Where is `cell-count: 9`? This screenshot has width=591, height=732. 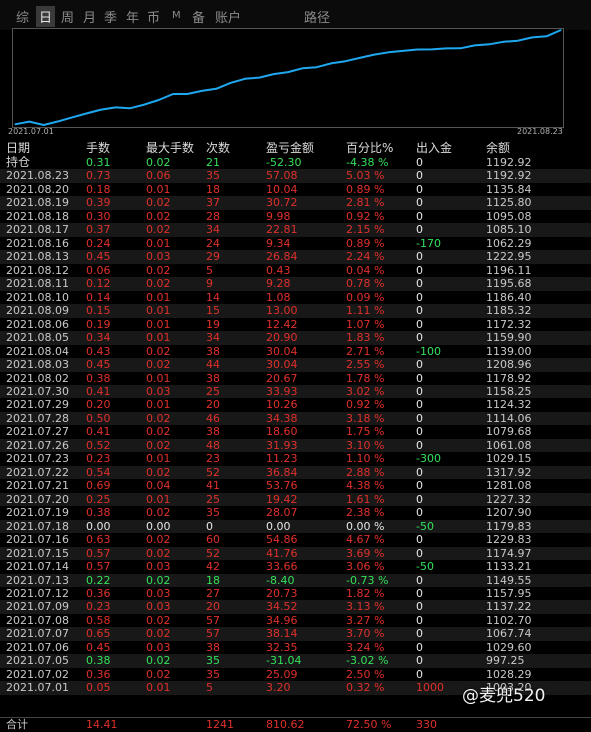
cell-count: 9 is located at coordinates (209, 284).